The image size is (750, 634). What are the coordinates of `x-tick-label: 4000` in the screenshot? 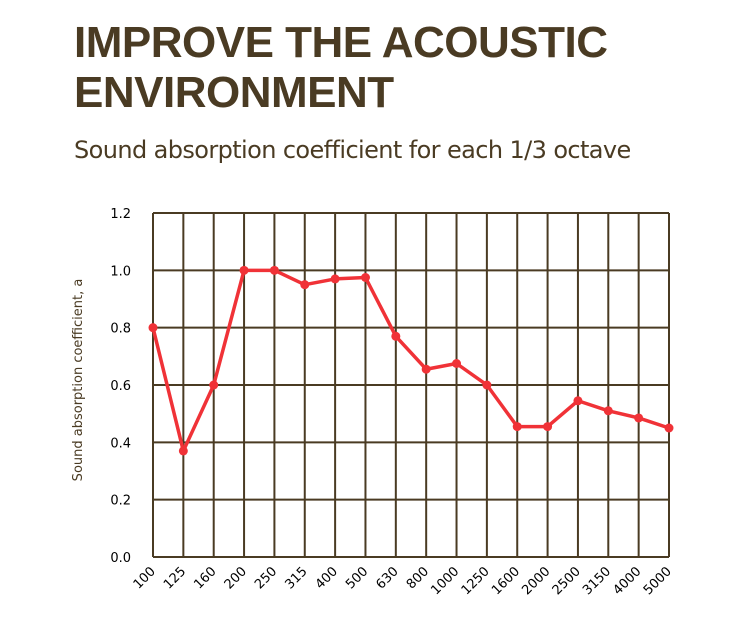 It's located at (627, 581).